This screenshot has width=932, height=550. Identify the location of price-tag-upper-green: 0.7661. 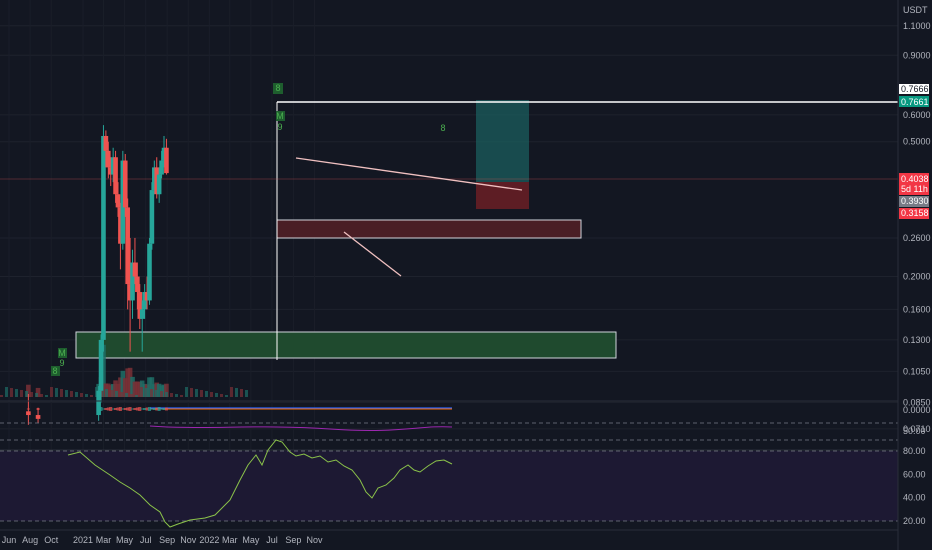
(915, 102).